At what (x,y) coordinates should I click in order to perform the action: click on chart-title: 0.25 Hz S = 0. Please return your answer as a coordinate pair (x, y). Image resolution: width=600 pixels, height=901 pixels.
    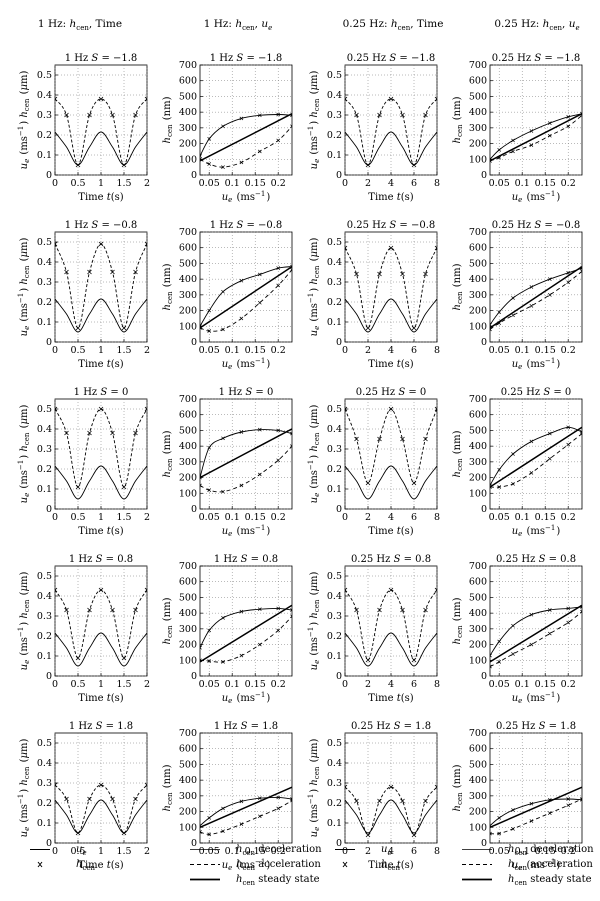
    Looking at the image, I should click on (536, 392).